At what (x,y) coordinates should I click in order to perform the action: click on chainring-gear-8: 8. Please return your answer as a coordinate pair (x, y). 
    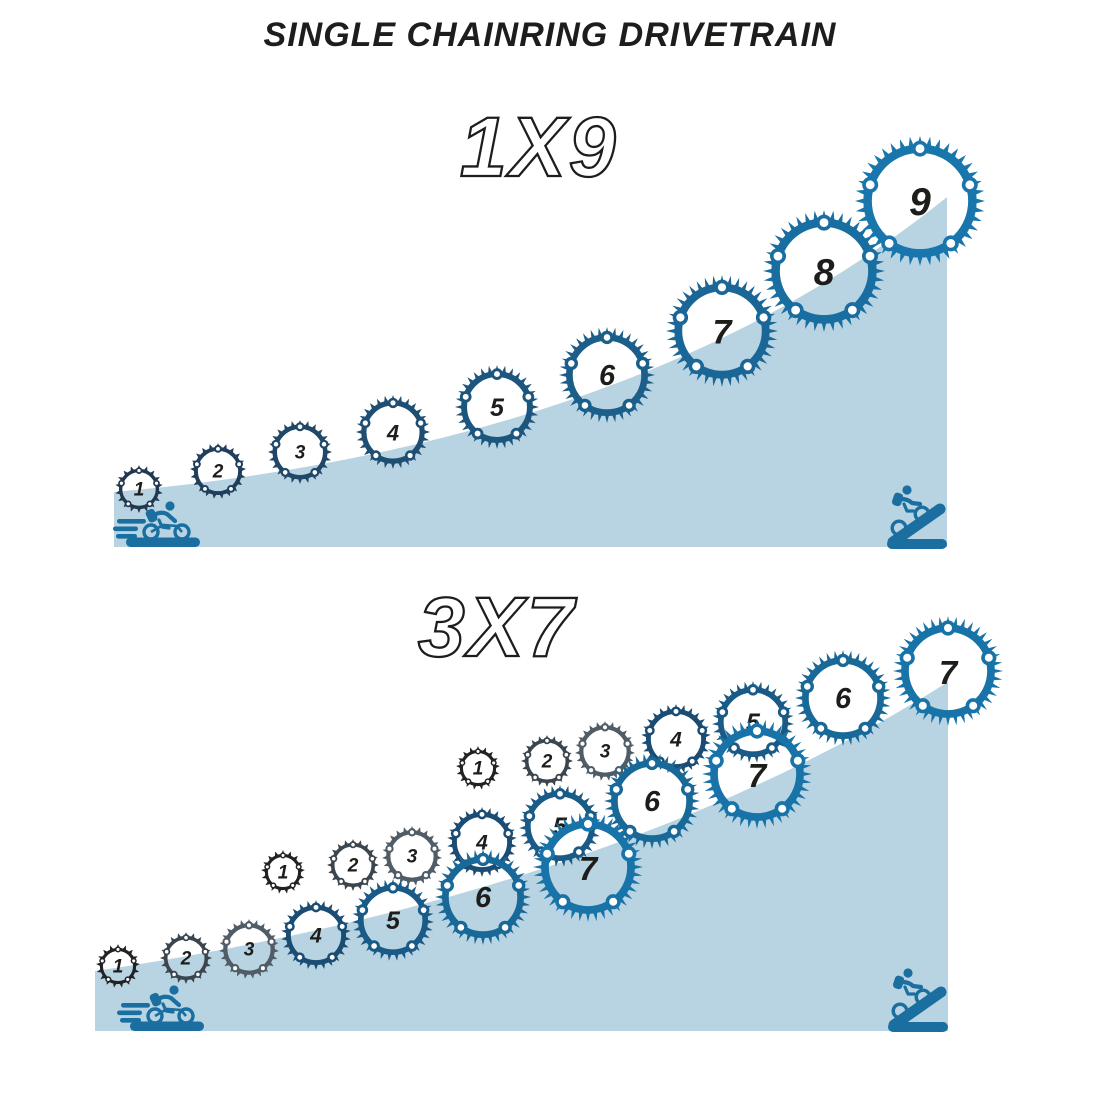
    Looking at the image, I should click on (824, 271).